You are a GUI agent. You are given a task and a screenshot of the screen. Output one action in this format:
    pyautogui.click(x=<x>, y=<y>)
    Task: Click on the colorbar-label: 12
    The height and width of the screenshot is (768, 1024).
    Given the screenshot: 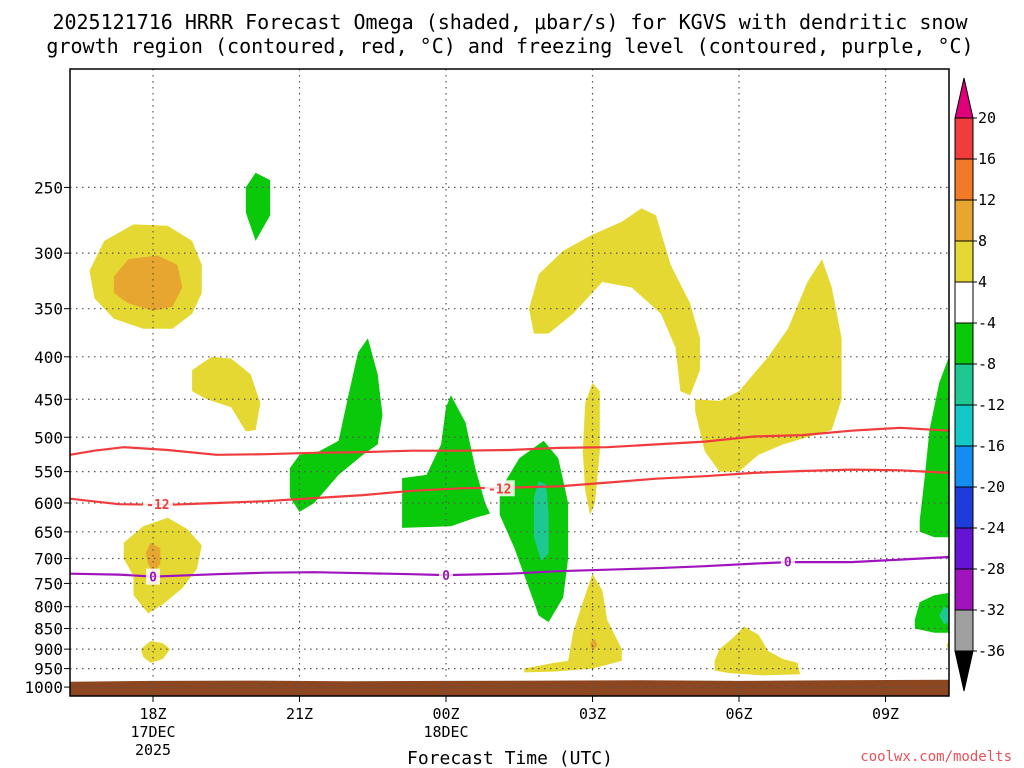 What is the action you would take?
    pyautogui.click(x=987, y=200)
    